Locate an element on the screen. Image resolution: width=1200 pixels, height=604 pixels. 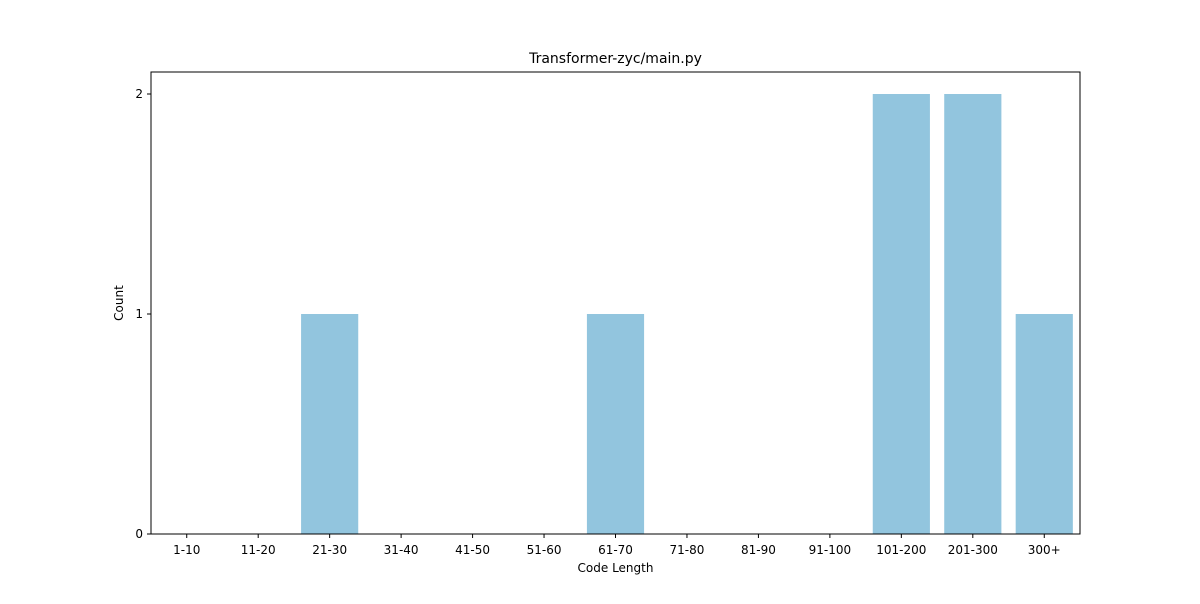
x-tick-label: 41-50 is located at coordinates (472, 550).